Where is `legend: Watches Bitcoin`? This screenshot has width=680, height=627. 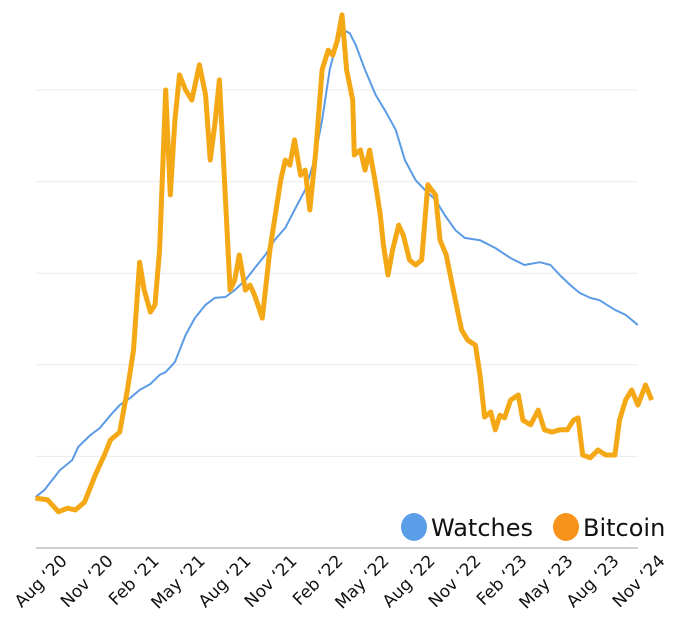 legend: Watches Bitcoin is located at coordinates (533, 527).